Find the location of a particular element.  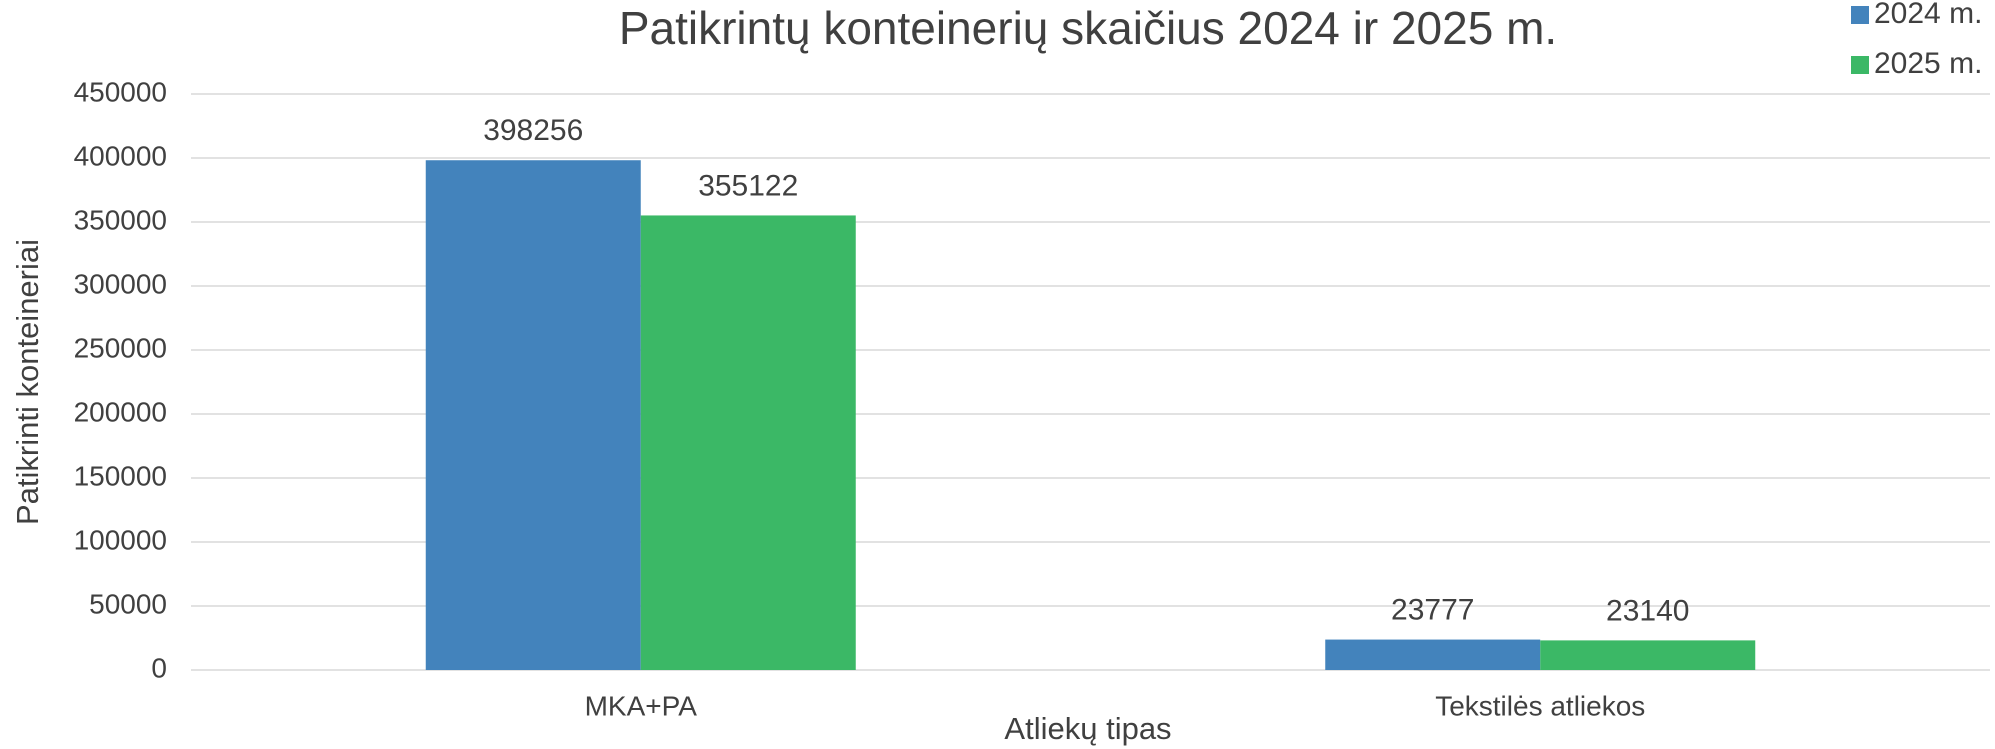

y-tick-label: 100000 is located at coordinates (120, 539).